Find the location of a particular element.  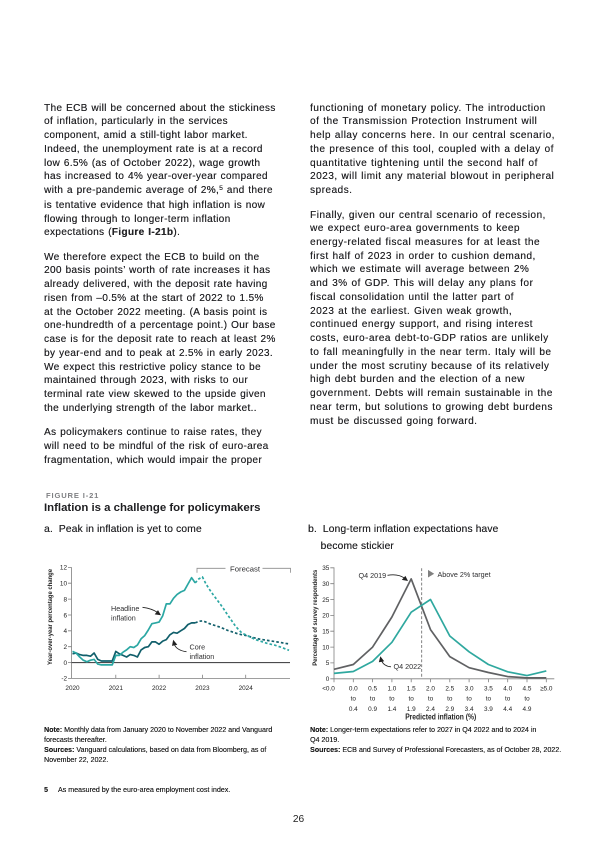

svg-text: 2021 is located at coordinates (116, 688).